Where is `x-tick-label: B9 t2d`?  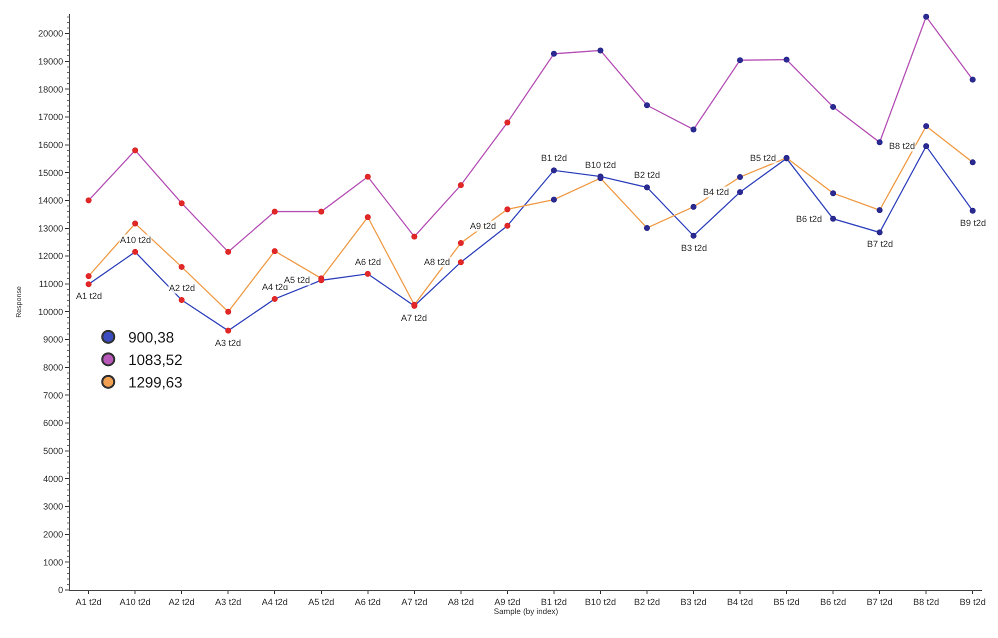 x-tick-label: B9 t2d is located at coordinates (973, 601).